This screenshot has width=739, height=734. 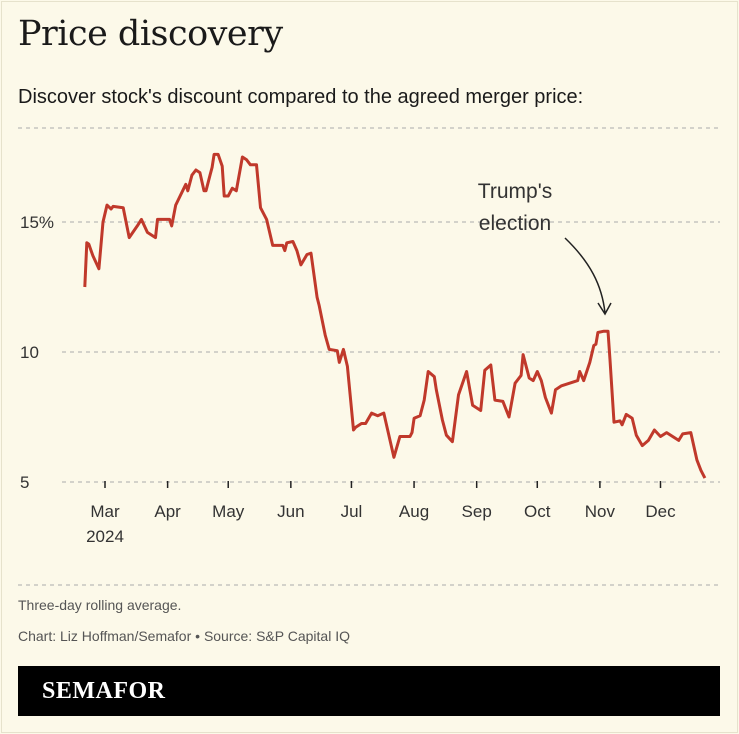 I want to click on x-year-label: 2024, so click(x=105, y=536).